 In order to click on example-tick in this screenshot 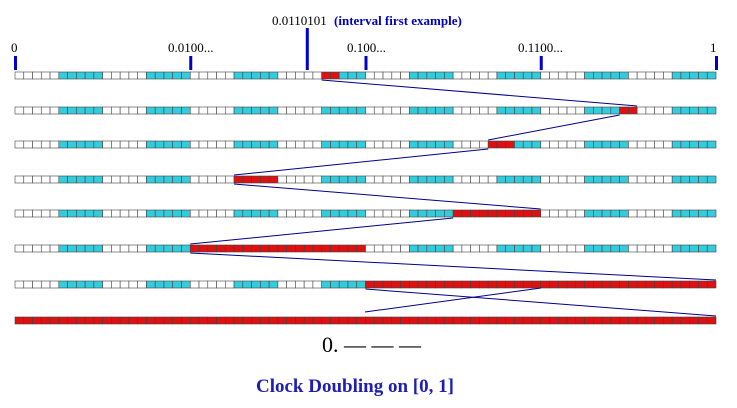, I will do `click(307, 49)`.